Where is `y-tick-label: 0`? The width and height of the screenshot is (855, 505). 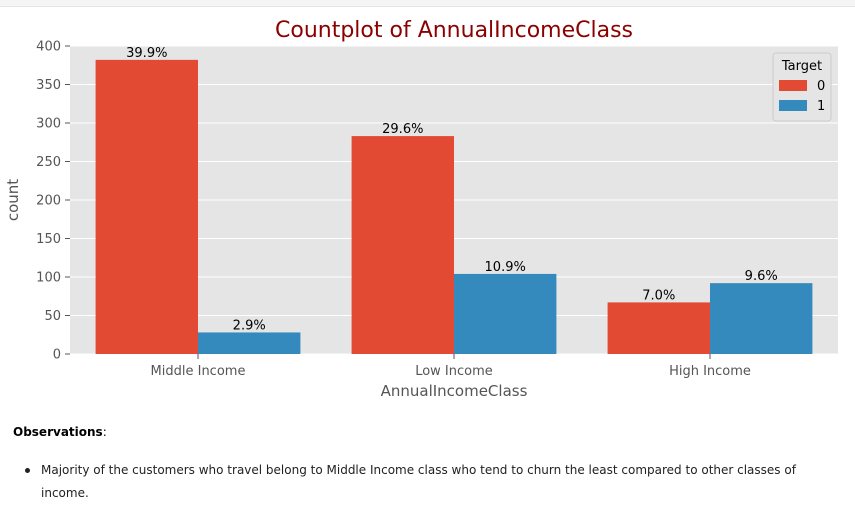 y-tick-label: 0 is located at coordinates (57, 355).